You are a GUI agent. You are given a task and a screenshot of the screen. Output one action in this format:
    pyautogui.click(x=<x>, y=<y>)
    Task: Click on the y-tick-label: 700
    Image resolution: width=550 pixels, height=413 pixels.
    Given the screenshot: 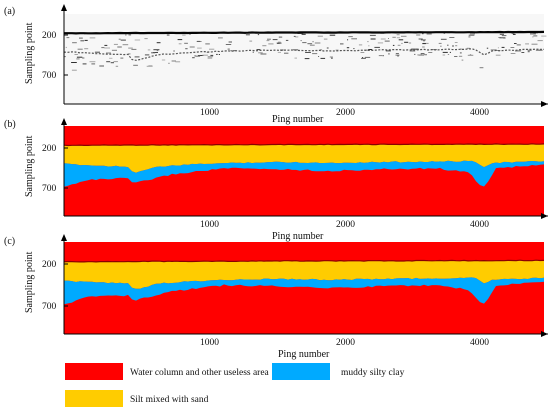 What is the action you would take?
    pyautogui.click(x=49, y=189)
    